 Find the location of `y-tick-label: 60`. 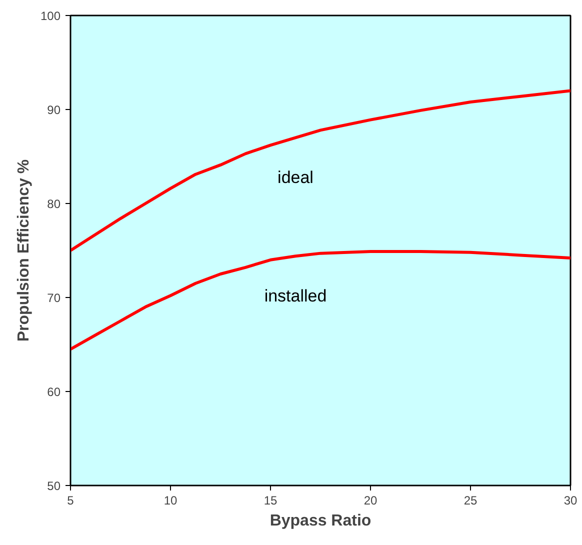

y-tick-label: 60 is located at coordinates (54, 392).